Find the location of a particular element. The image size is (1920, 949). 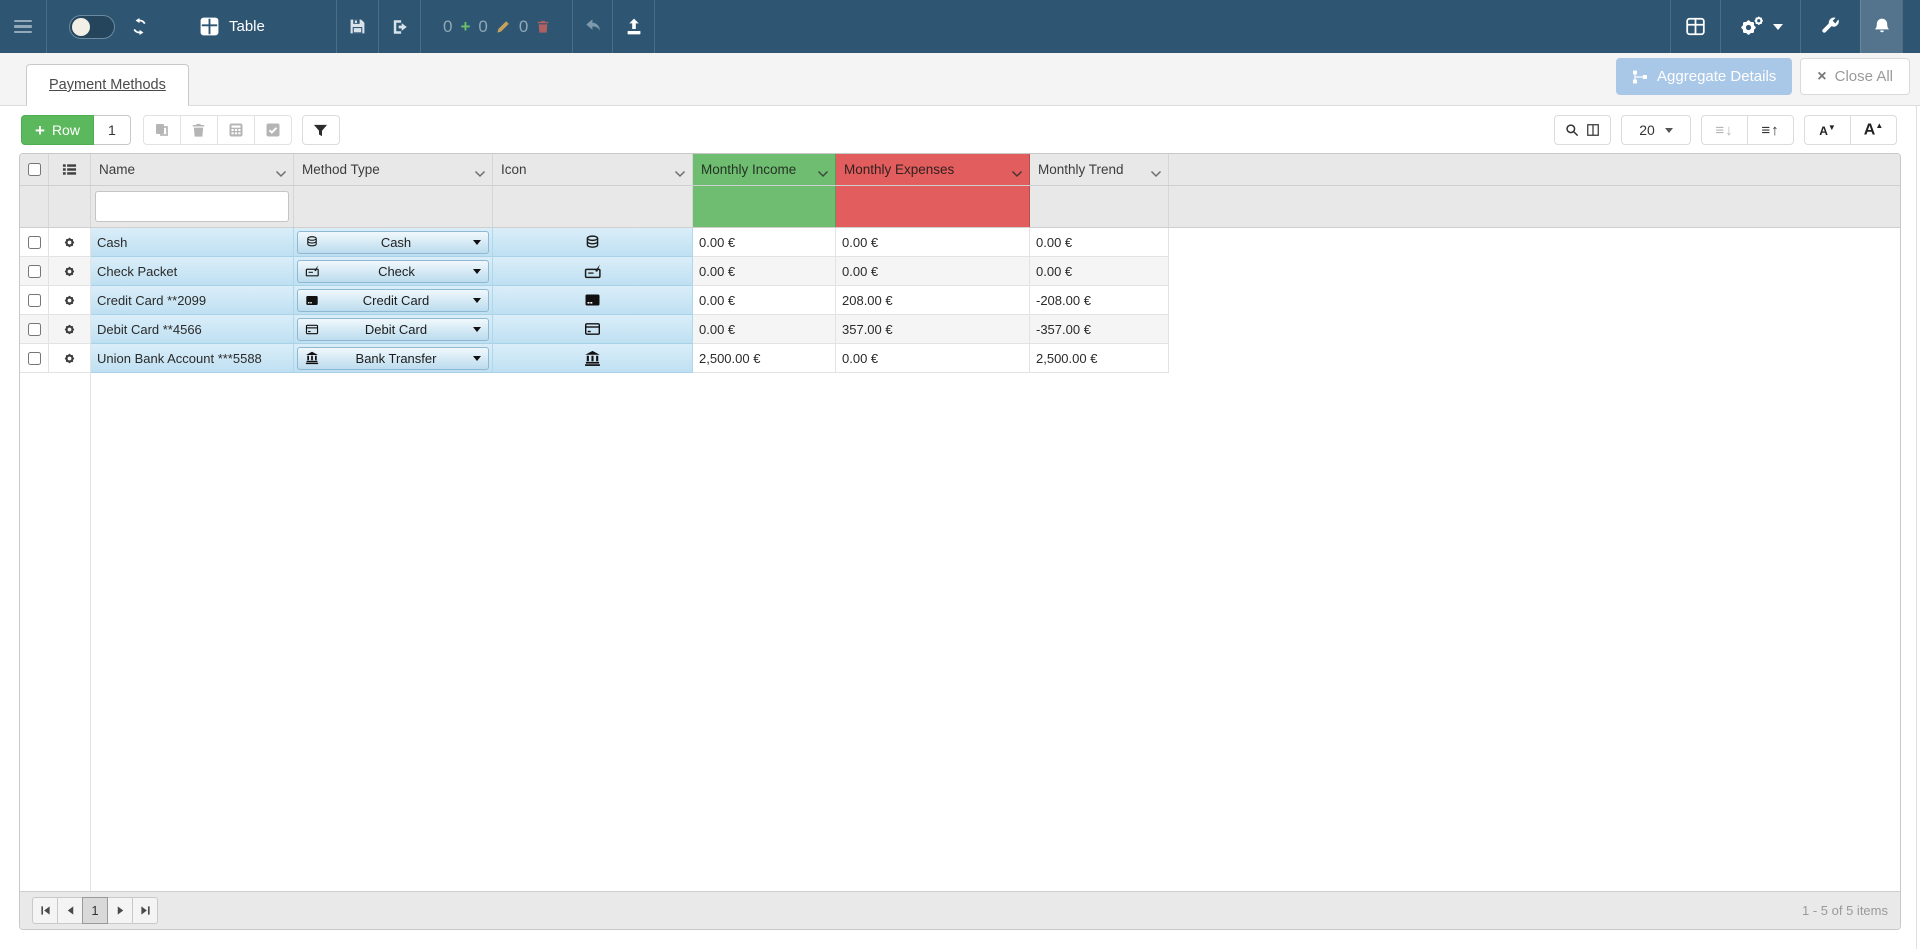

pager-last-button is located at coordinates (145, 910).